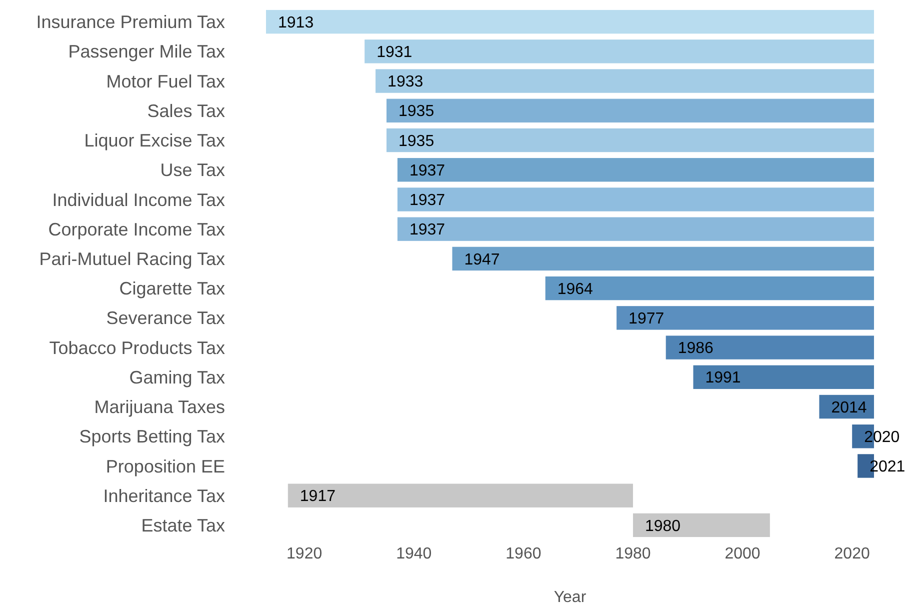 This screenshot has height=610, width=909. I want to click on annotation: 1977, so click(646, 319).